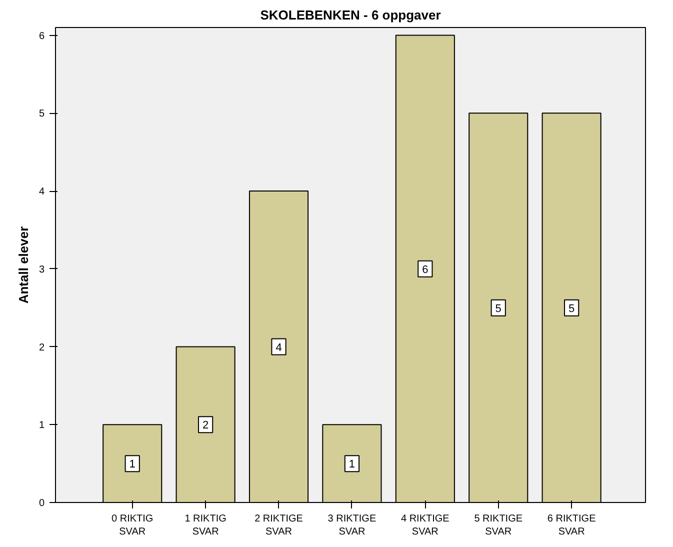  I want to click on data-label: 6, so click(425, 270).